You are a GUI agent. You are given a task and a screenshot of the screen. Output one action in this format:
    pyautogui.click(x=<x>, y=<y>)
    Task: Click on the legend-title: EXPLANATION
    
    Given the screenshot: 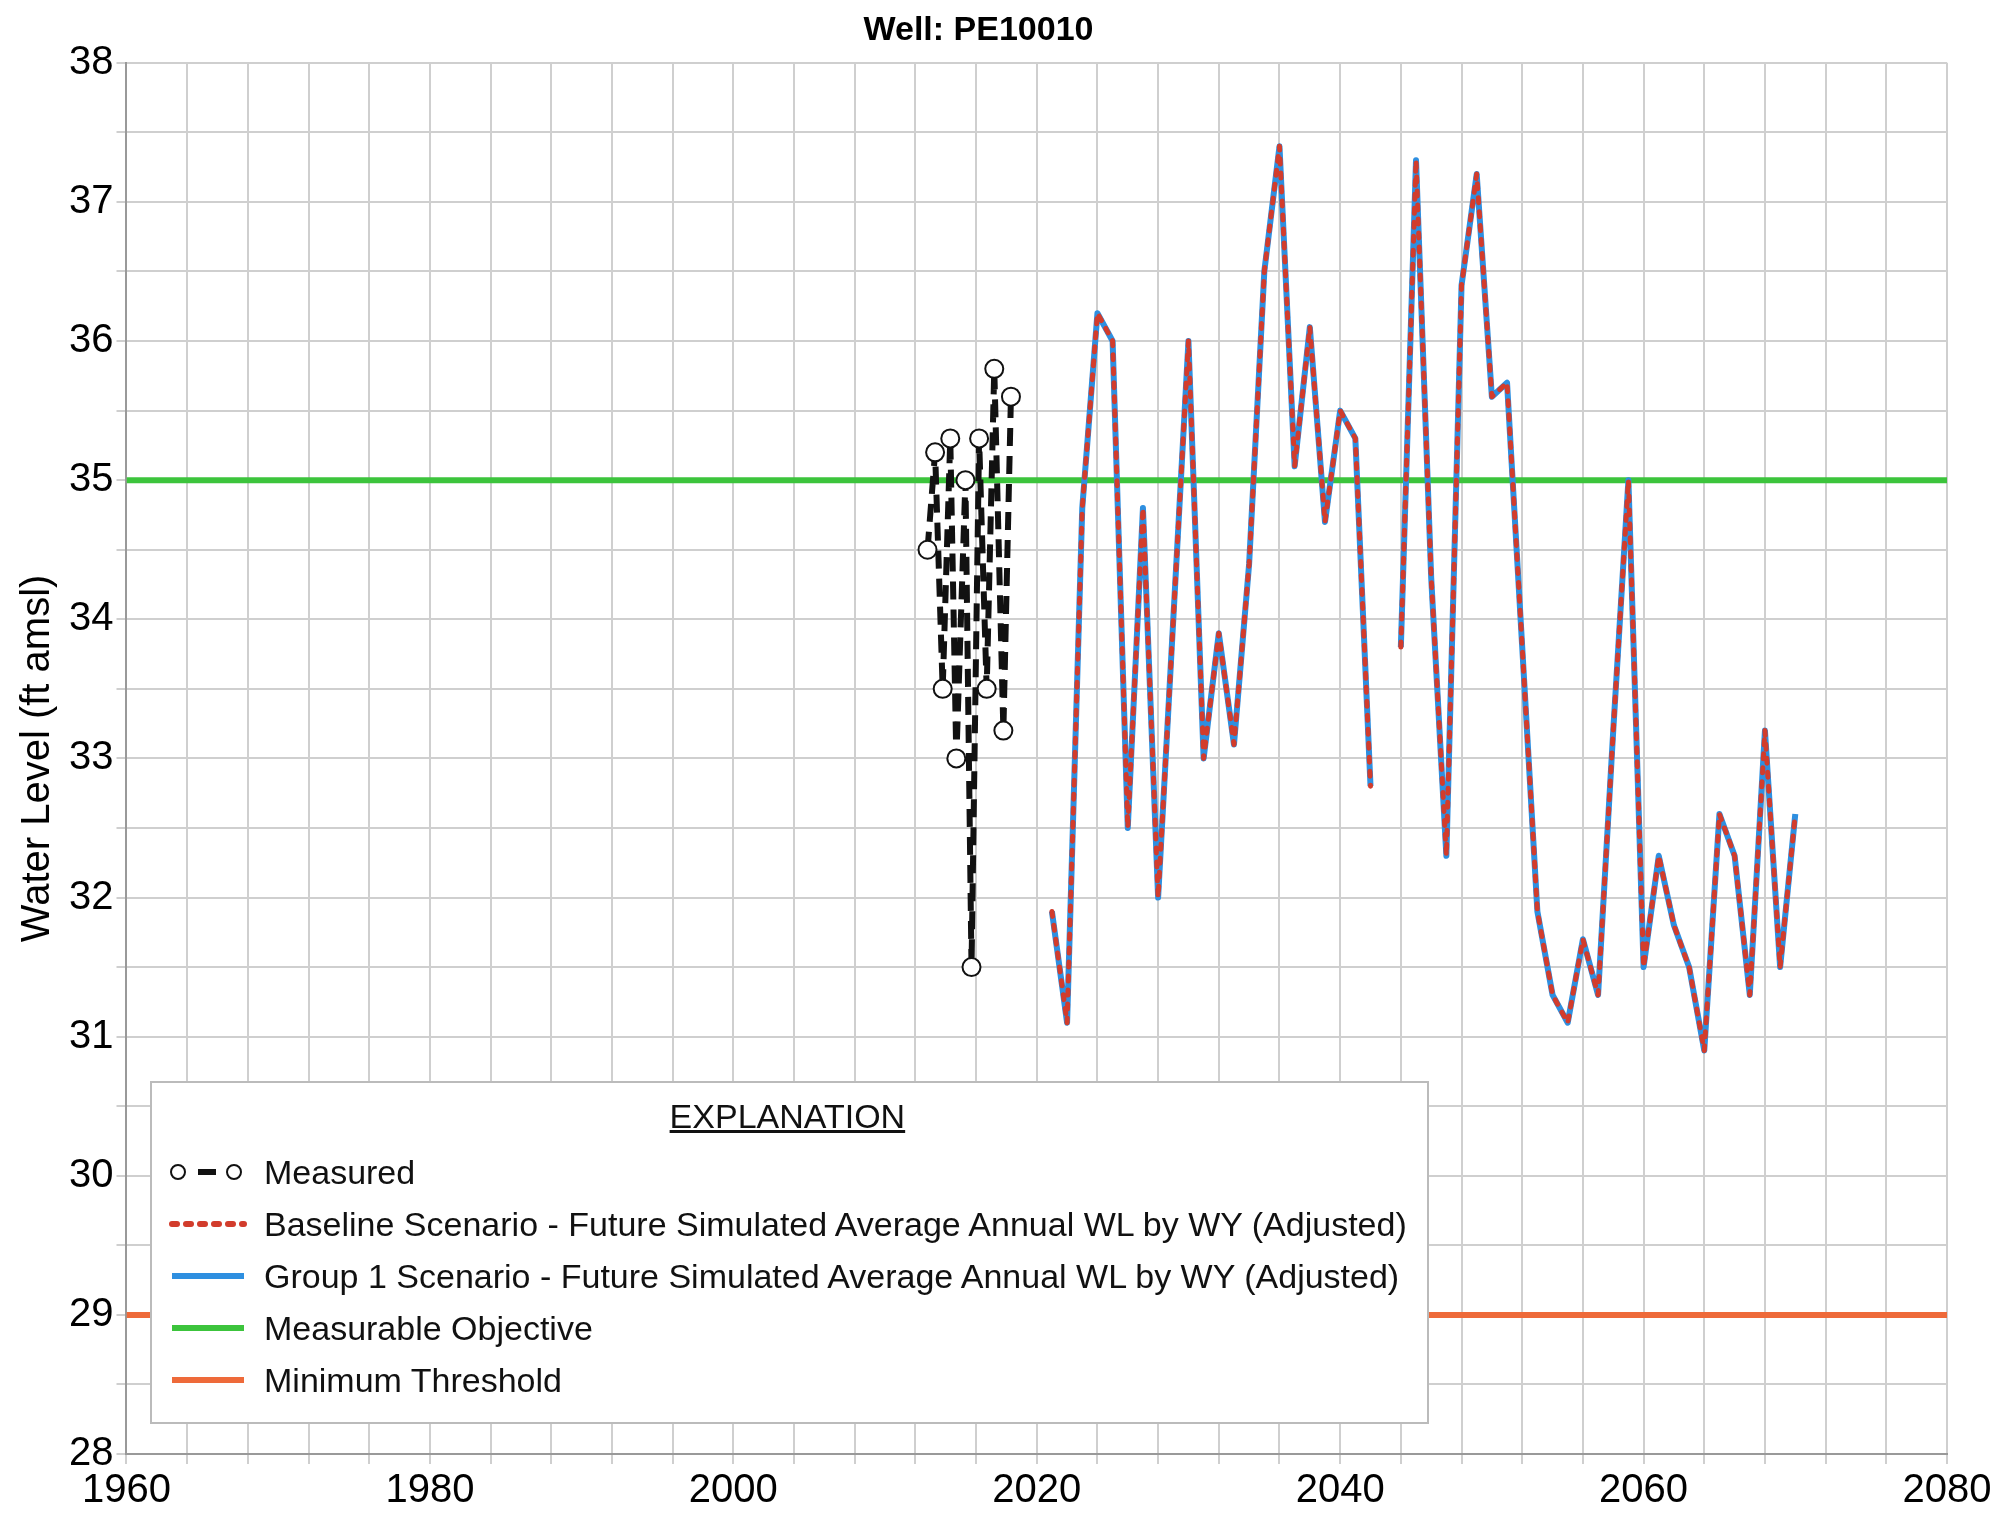 What is the action you would take?
    pyautogui.click(x=787, y=1116)
    